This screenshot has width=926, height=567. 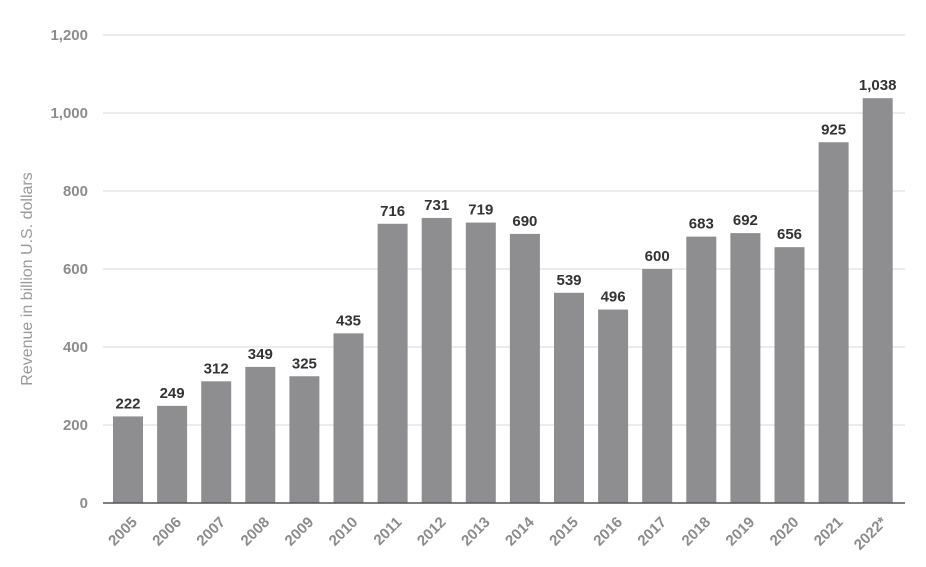 I want to click on data-label: 690, so click(x=524, y=221).